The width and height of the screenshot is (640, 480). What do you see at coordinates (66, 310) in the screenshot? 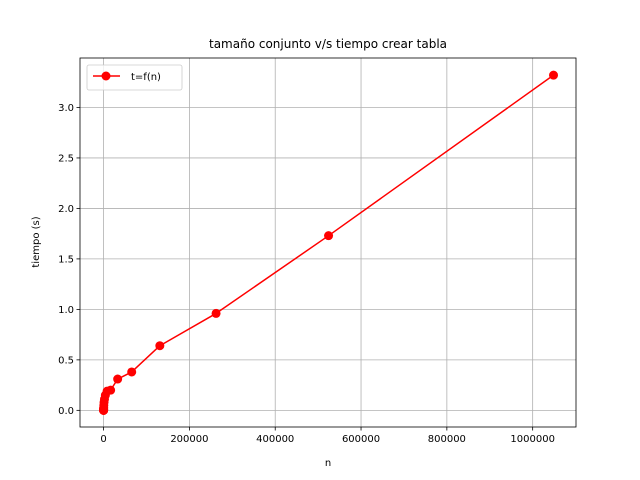
I see `y-tick-label: 1.0` at bounding box center [66, 310].